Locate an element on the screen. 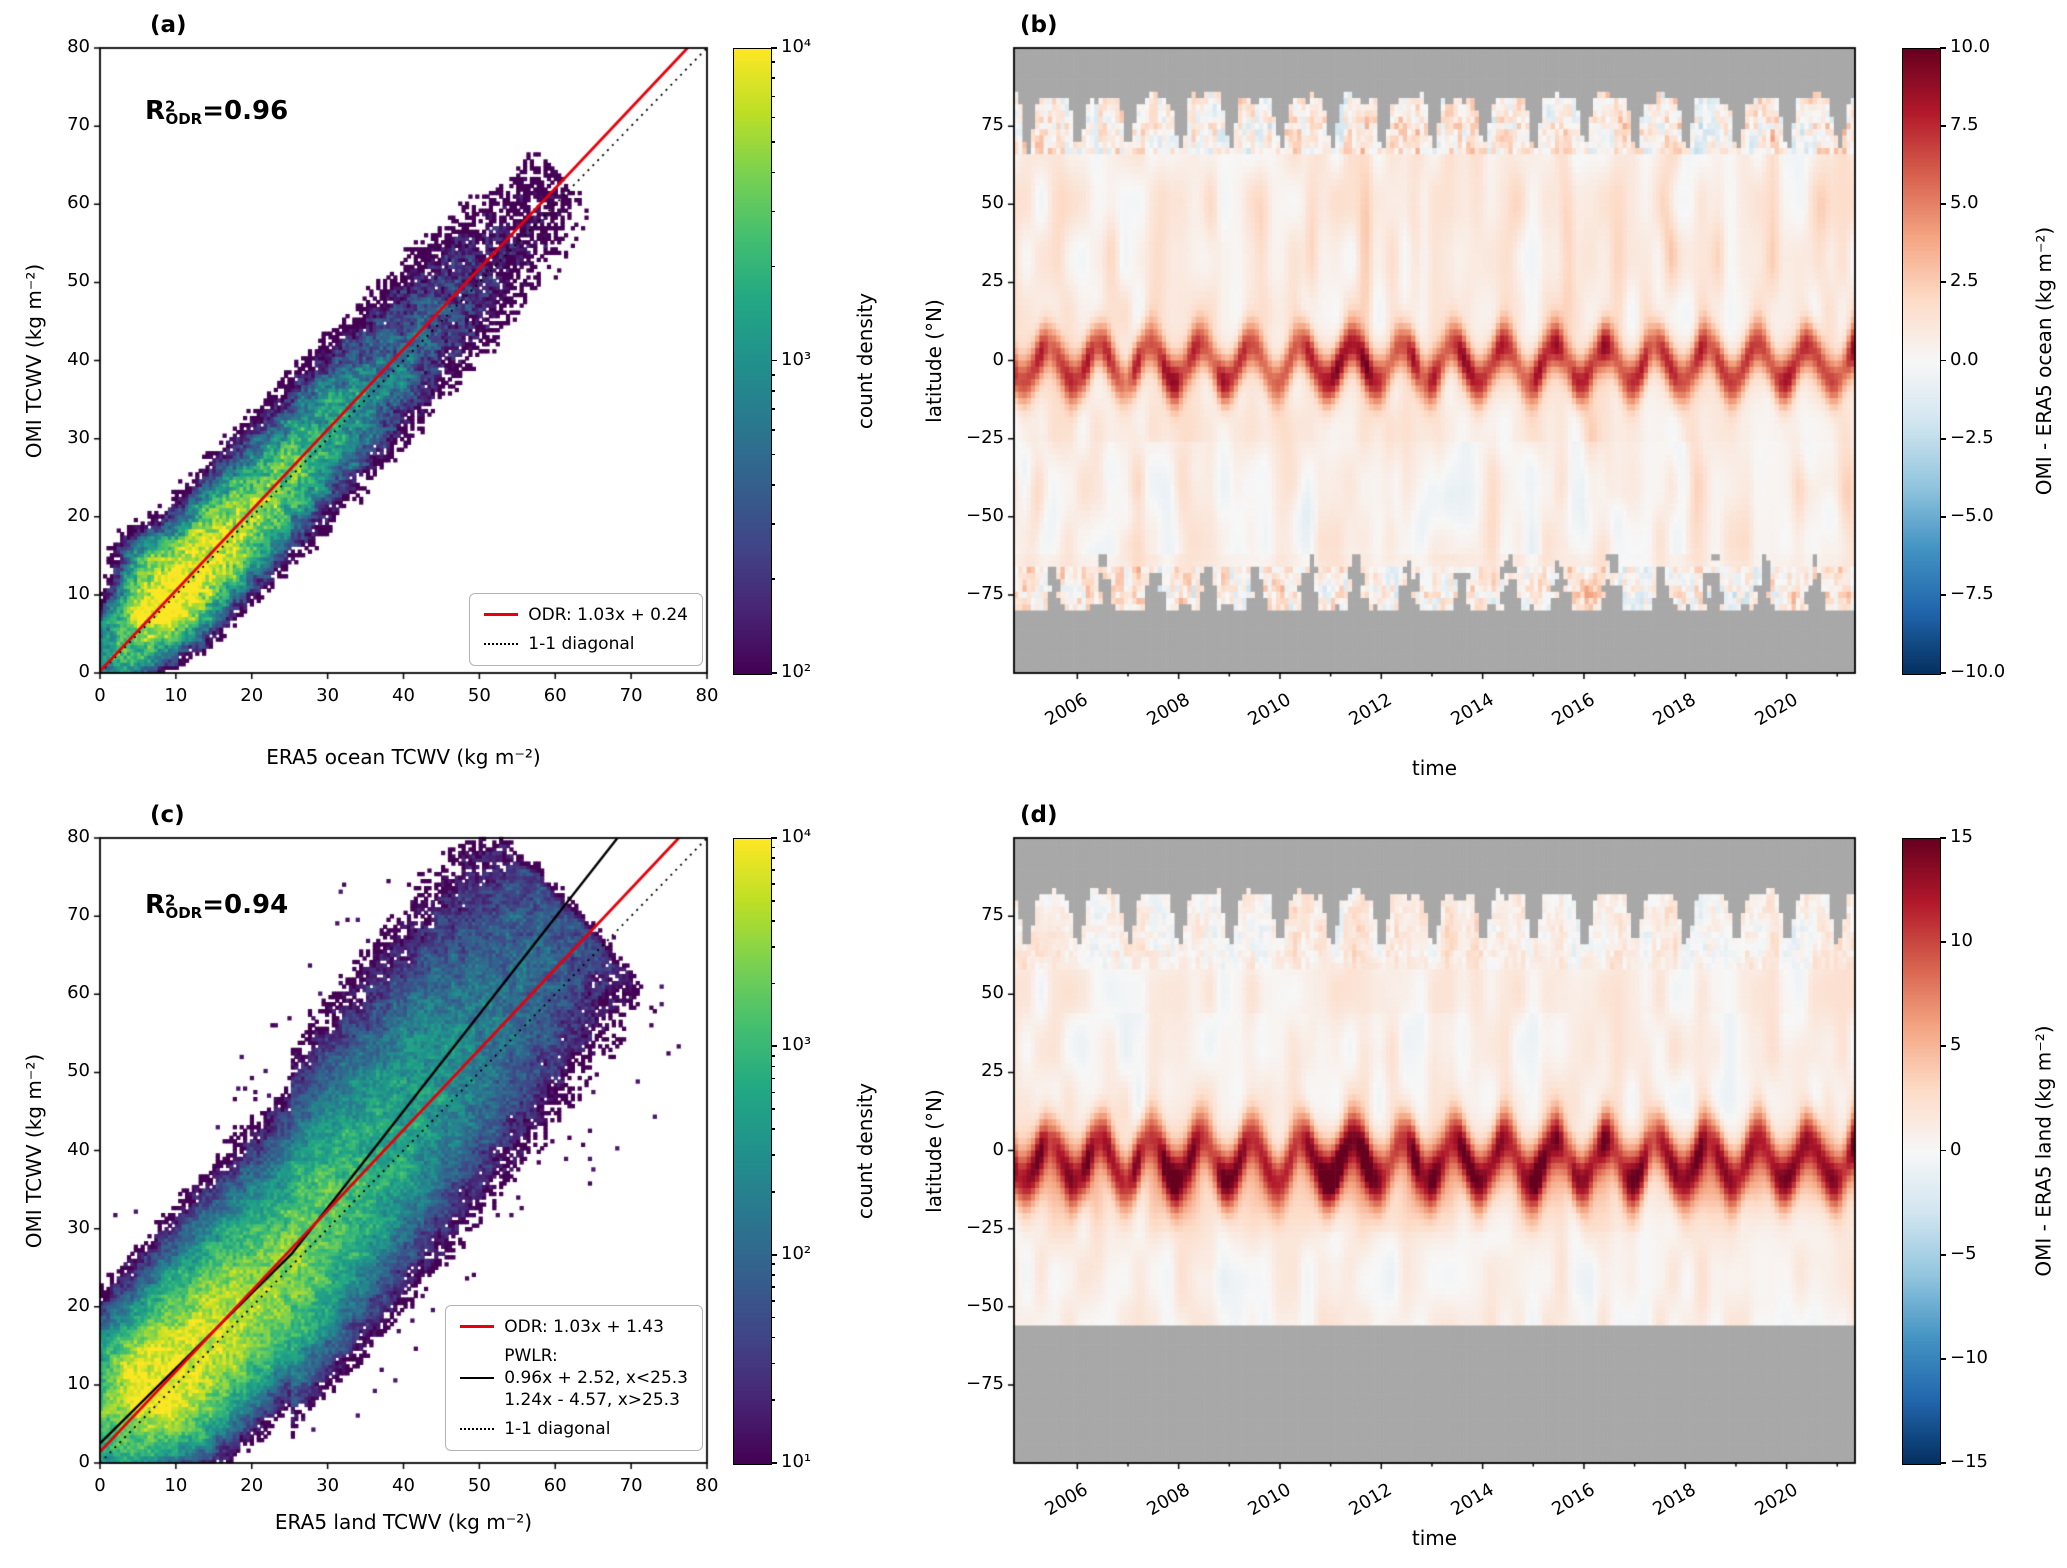 The image size is (2067, 1568). panel-c-colorbar-label: count density is located at coordinates (865, 1150).